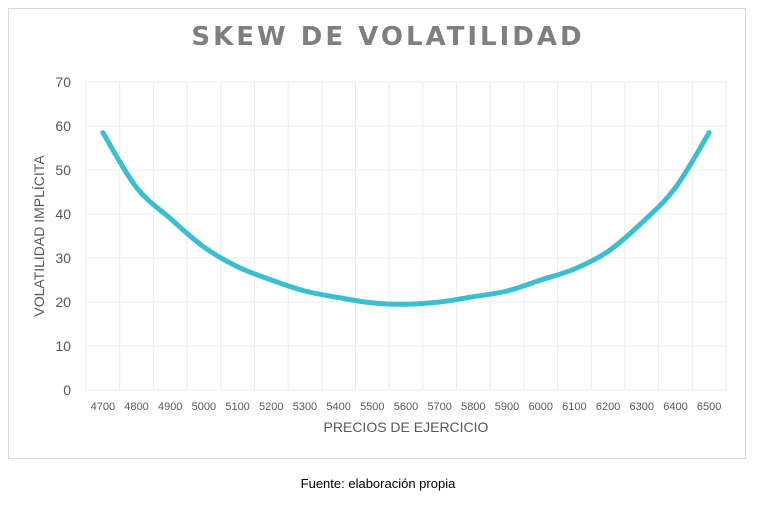  What do you see at coordinates (63, 126) in the screenshot?
I see `y-tick-label: 60` at bounding box center [63, 126].